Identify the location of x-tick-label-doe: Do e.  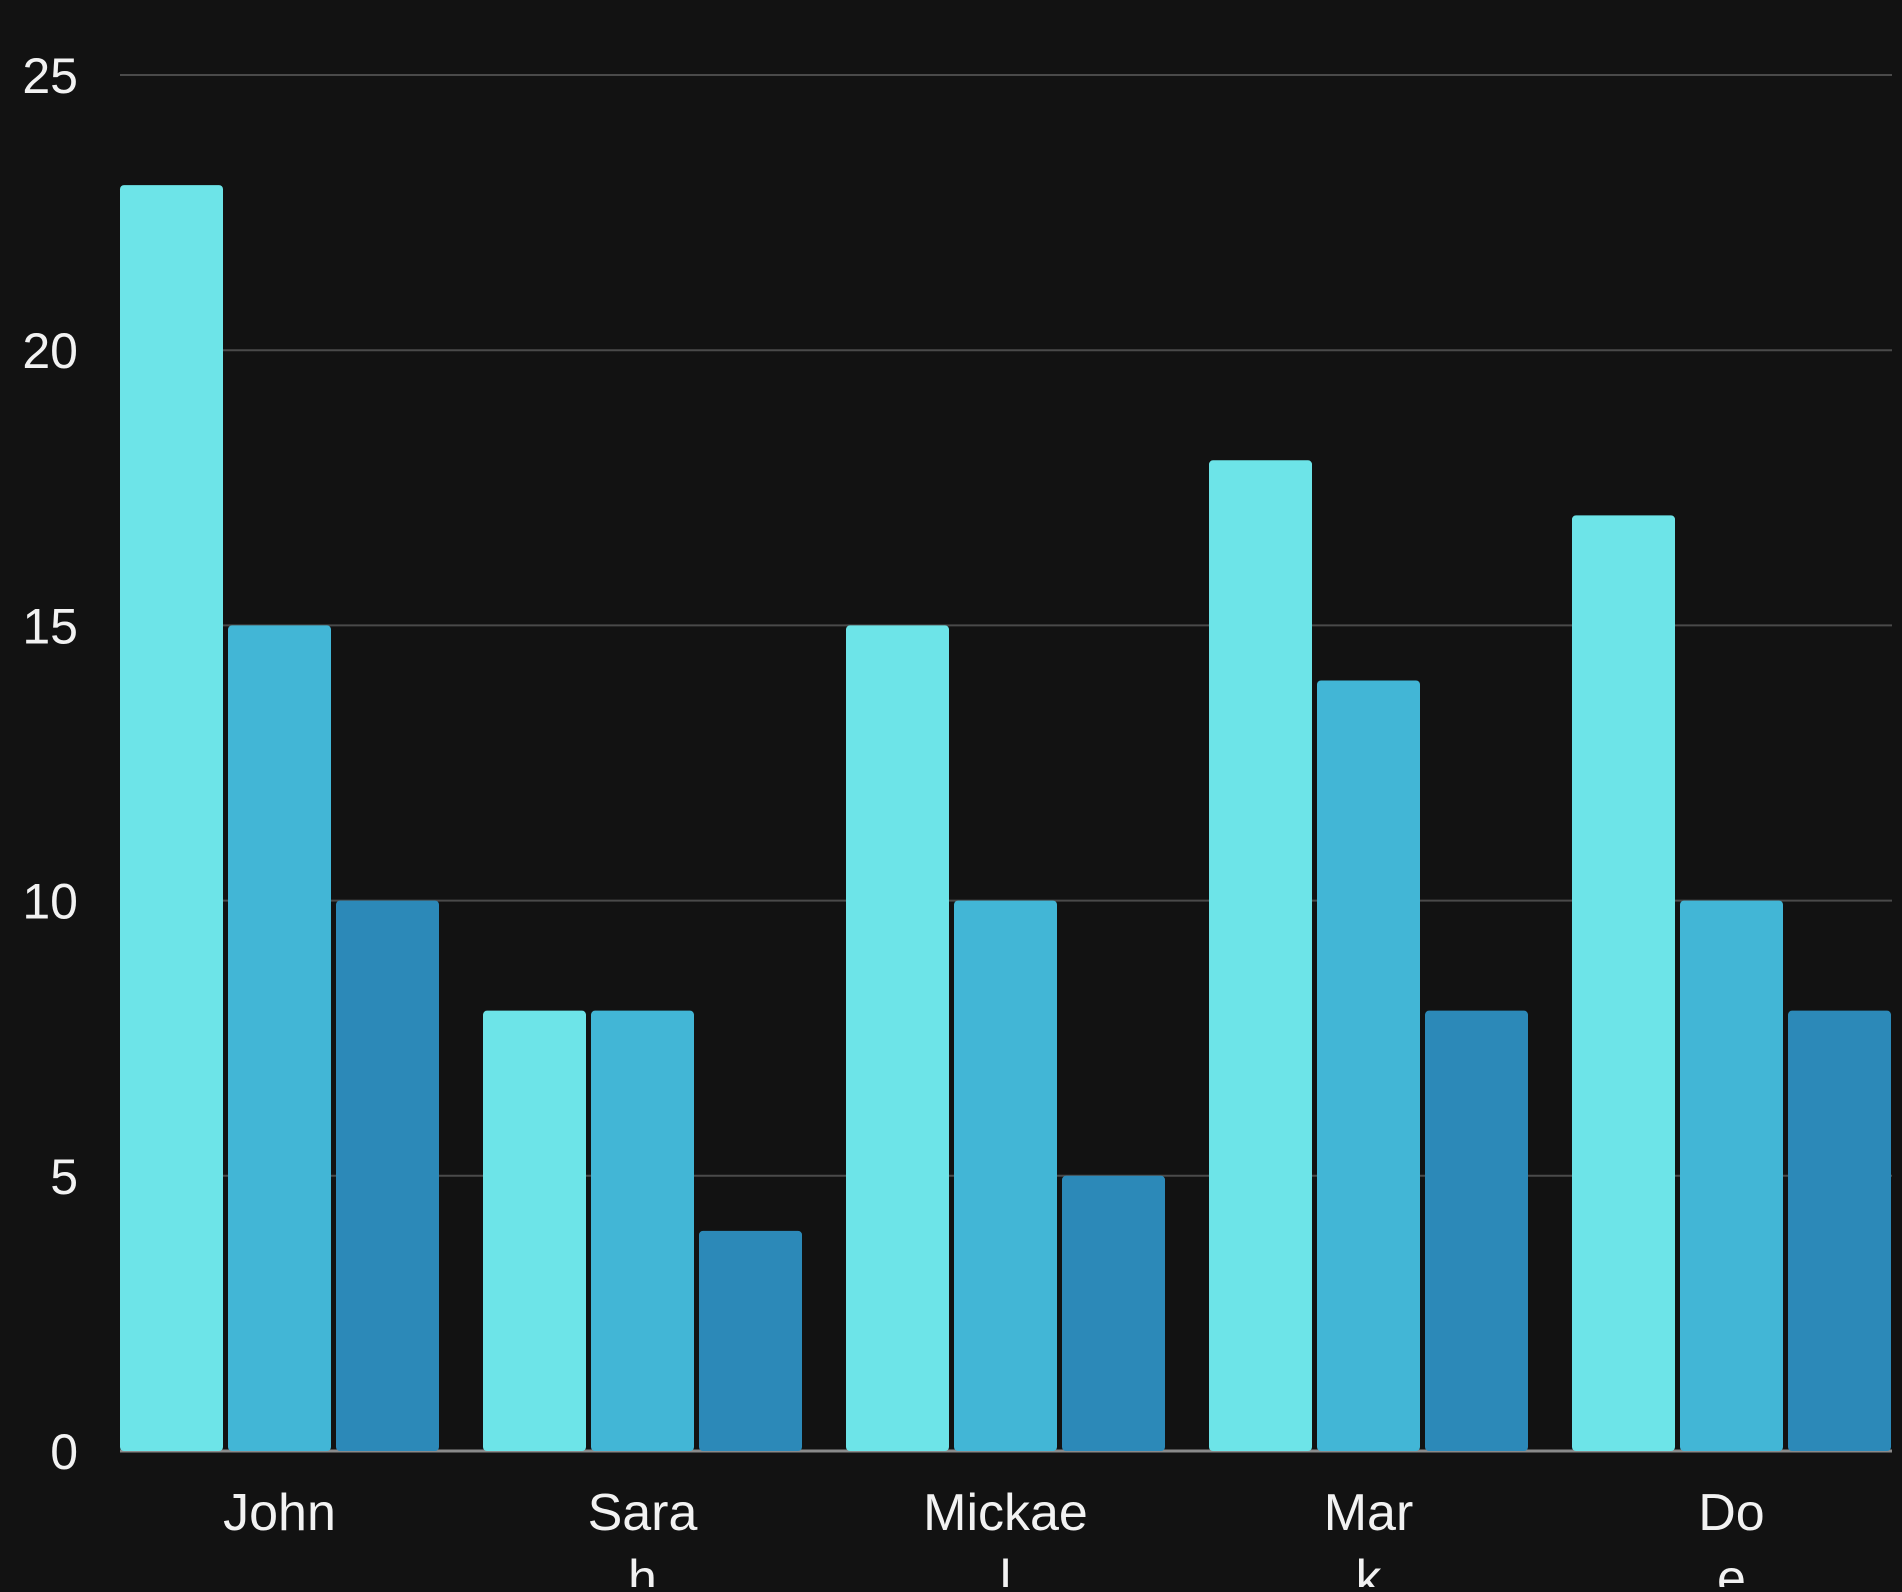
(1731, 1535).